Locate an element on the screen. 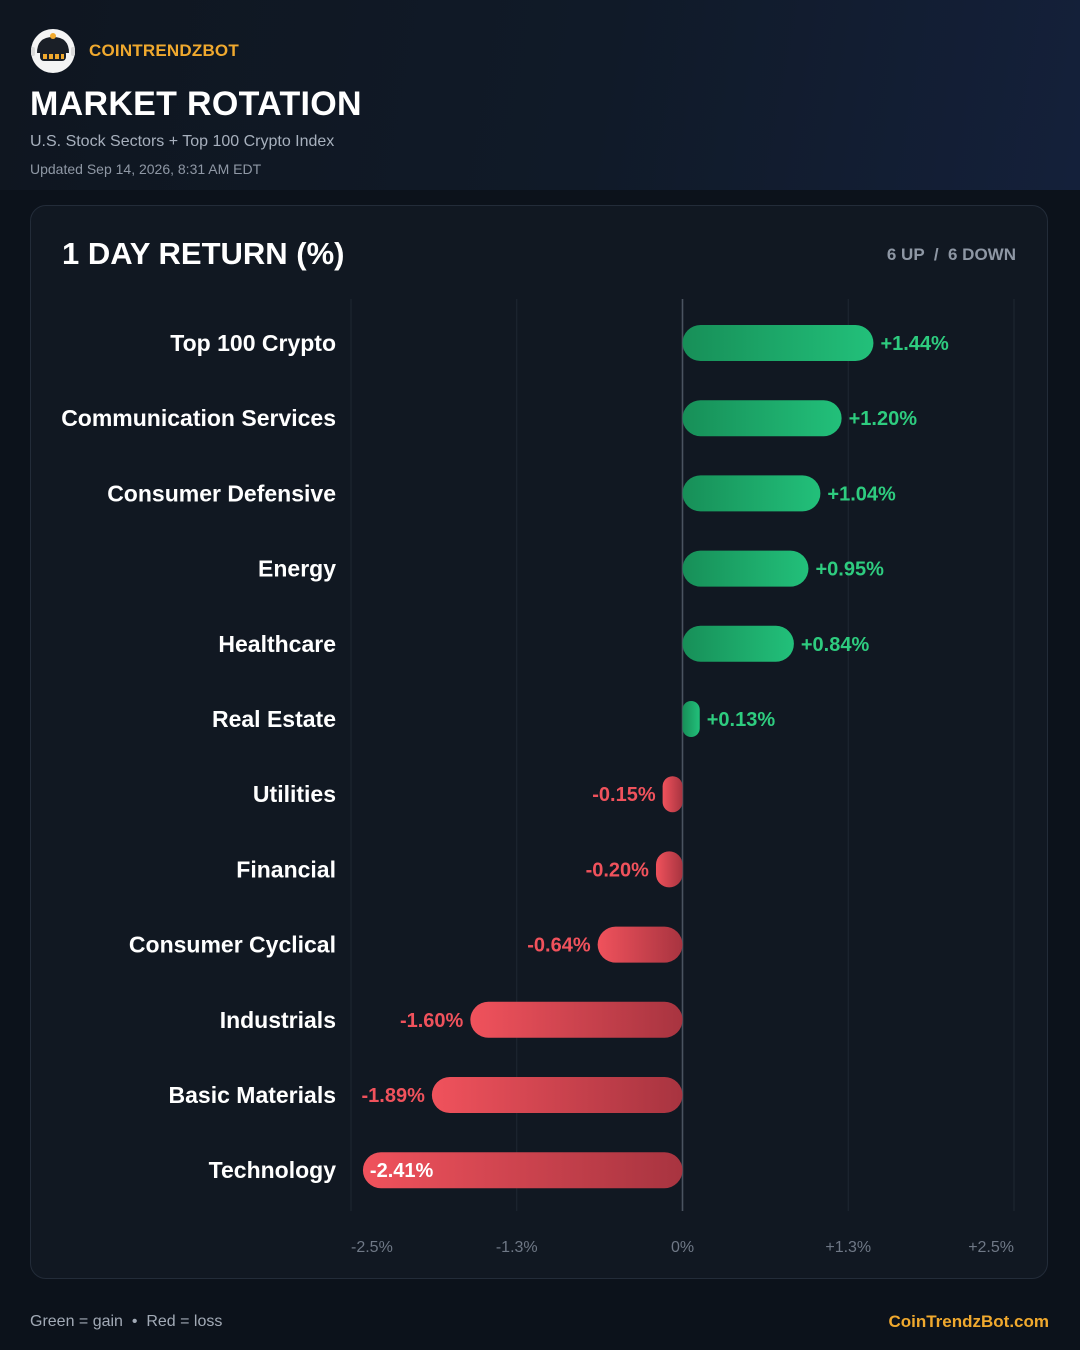  value-label: +1.04% is located at coordinates (861, 494).